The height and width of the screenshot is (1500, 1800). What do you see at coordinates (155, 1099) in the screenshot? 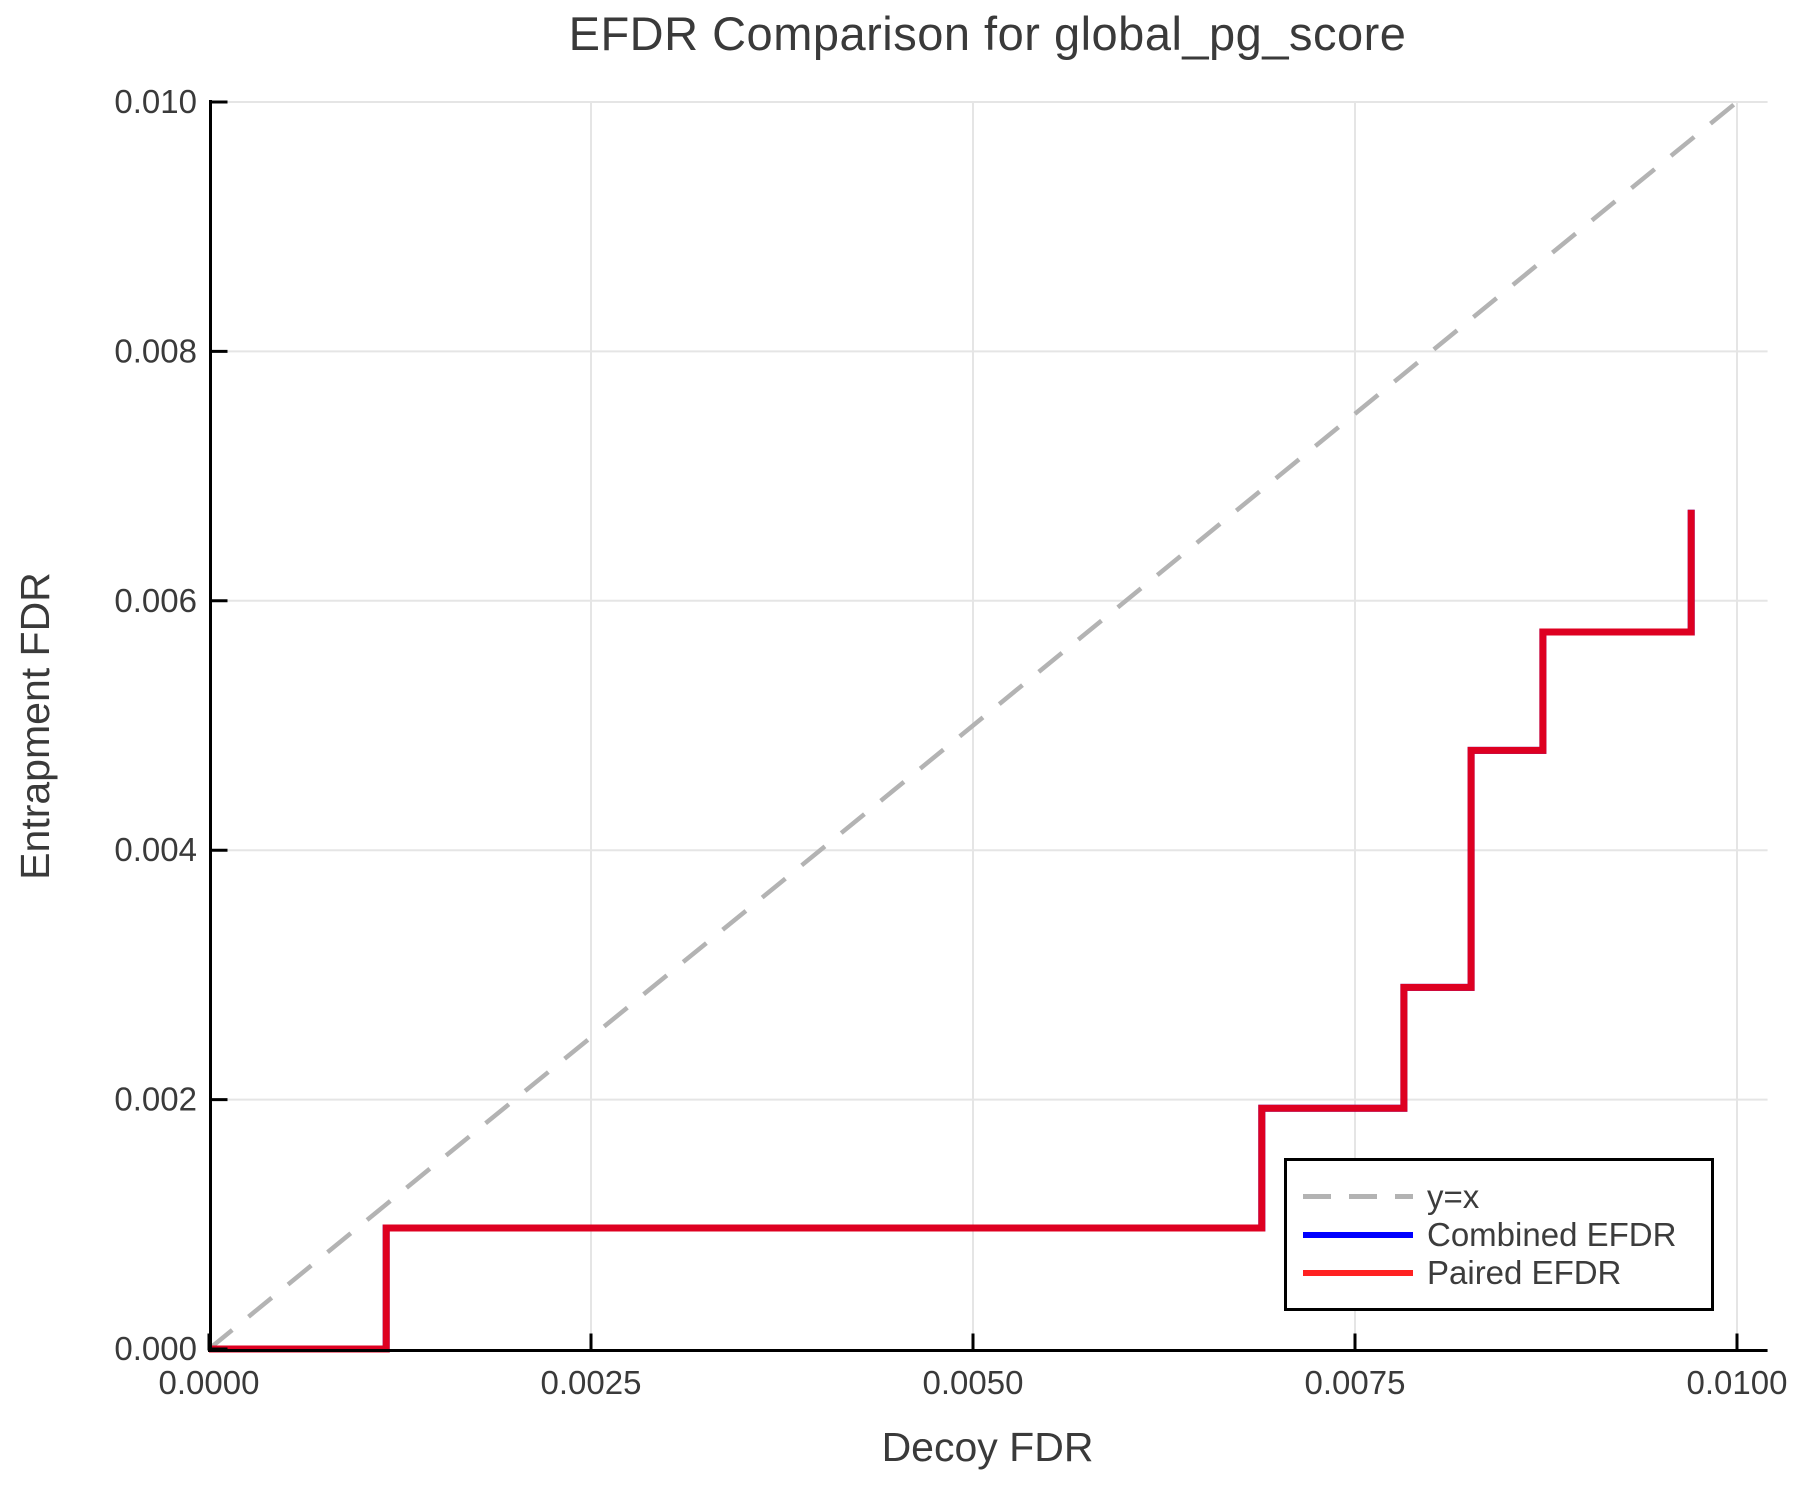
I see `y-tick-label: 0.002` at bounding box center [155, 1099].